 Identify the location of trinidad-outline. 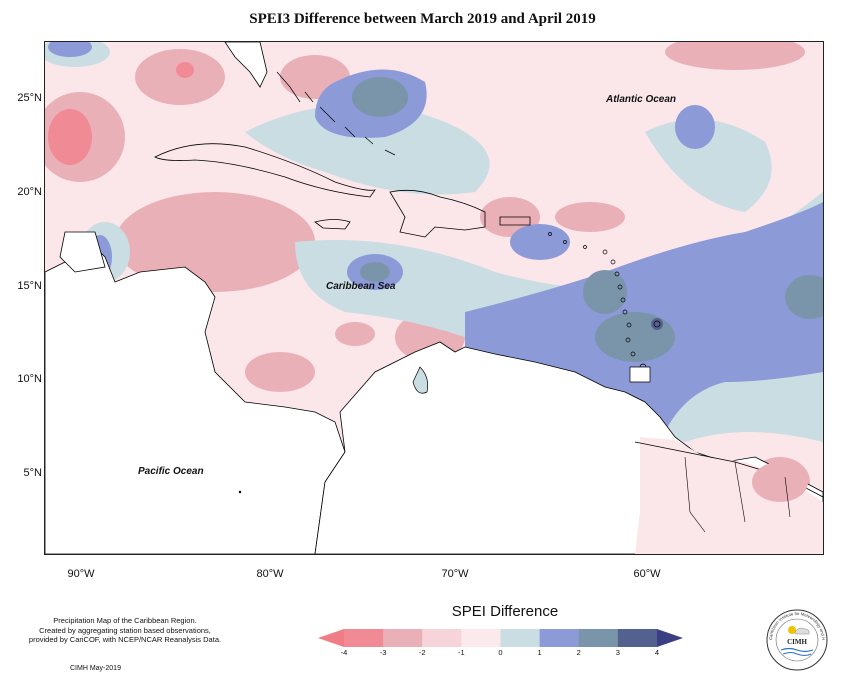
(640, 374).